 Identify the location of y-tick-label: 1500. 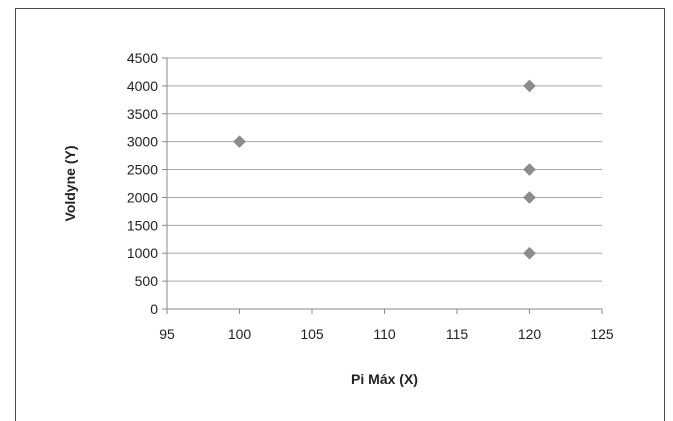
(142, 225).